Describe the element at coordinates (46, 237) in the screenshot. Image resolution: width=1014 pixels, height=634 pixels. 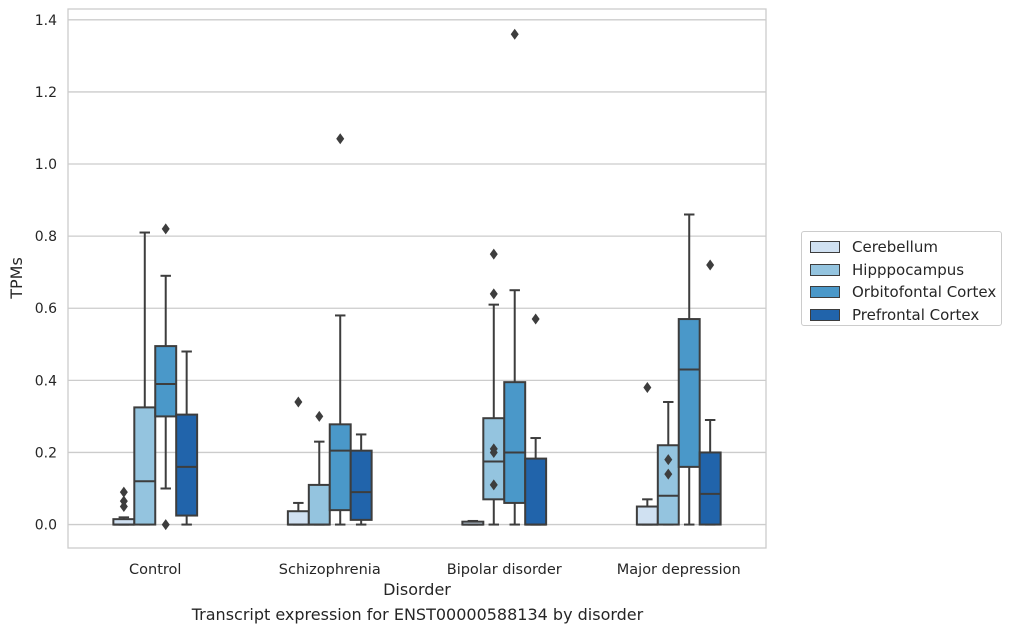
I see `y-tick-label: 0.8` at that location.